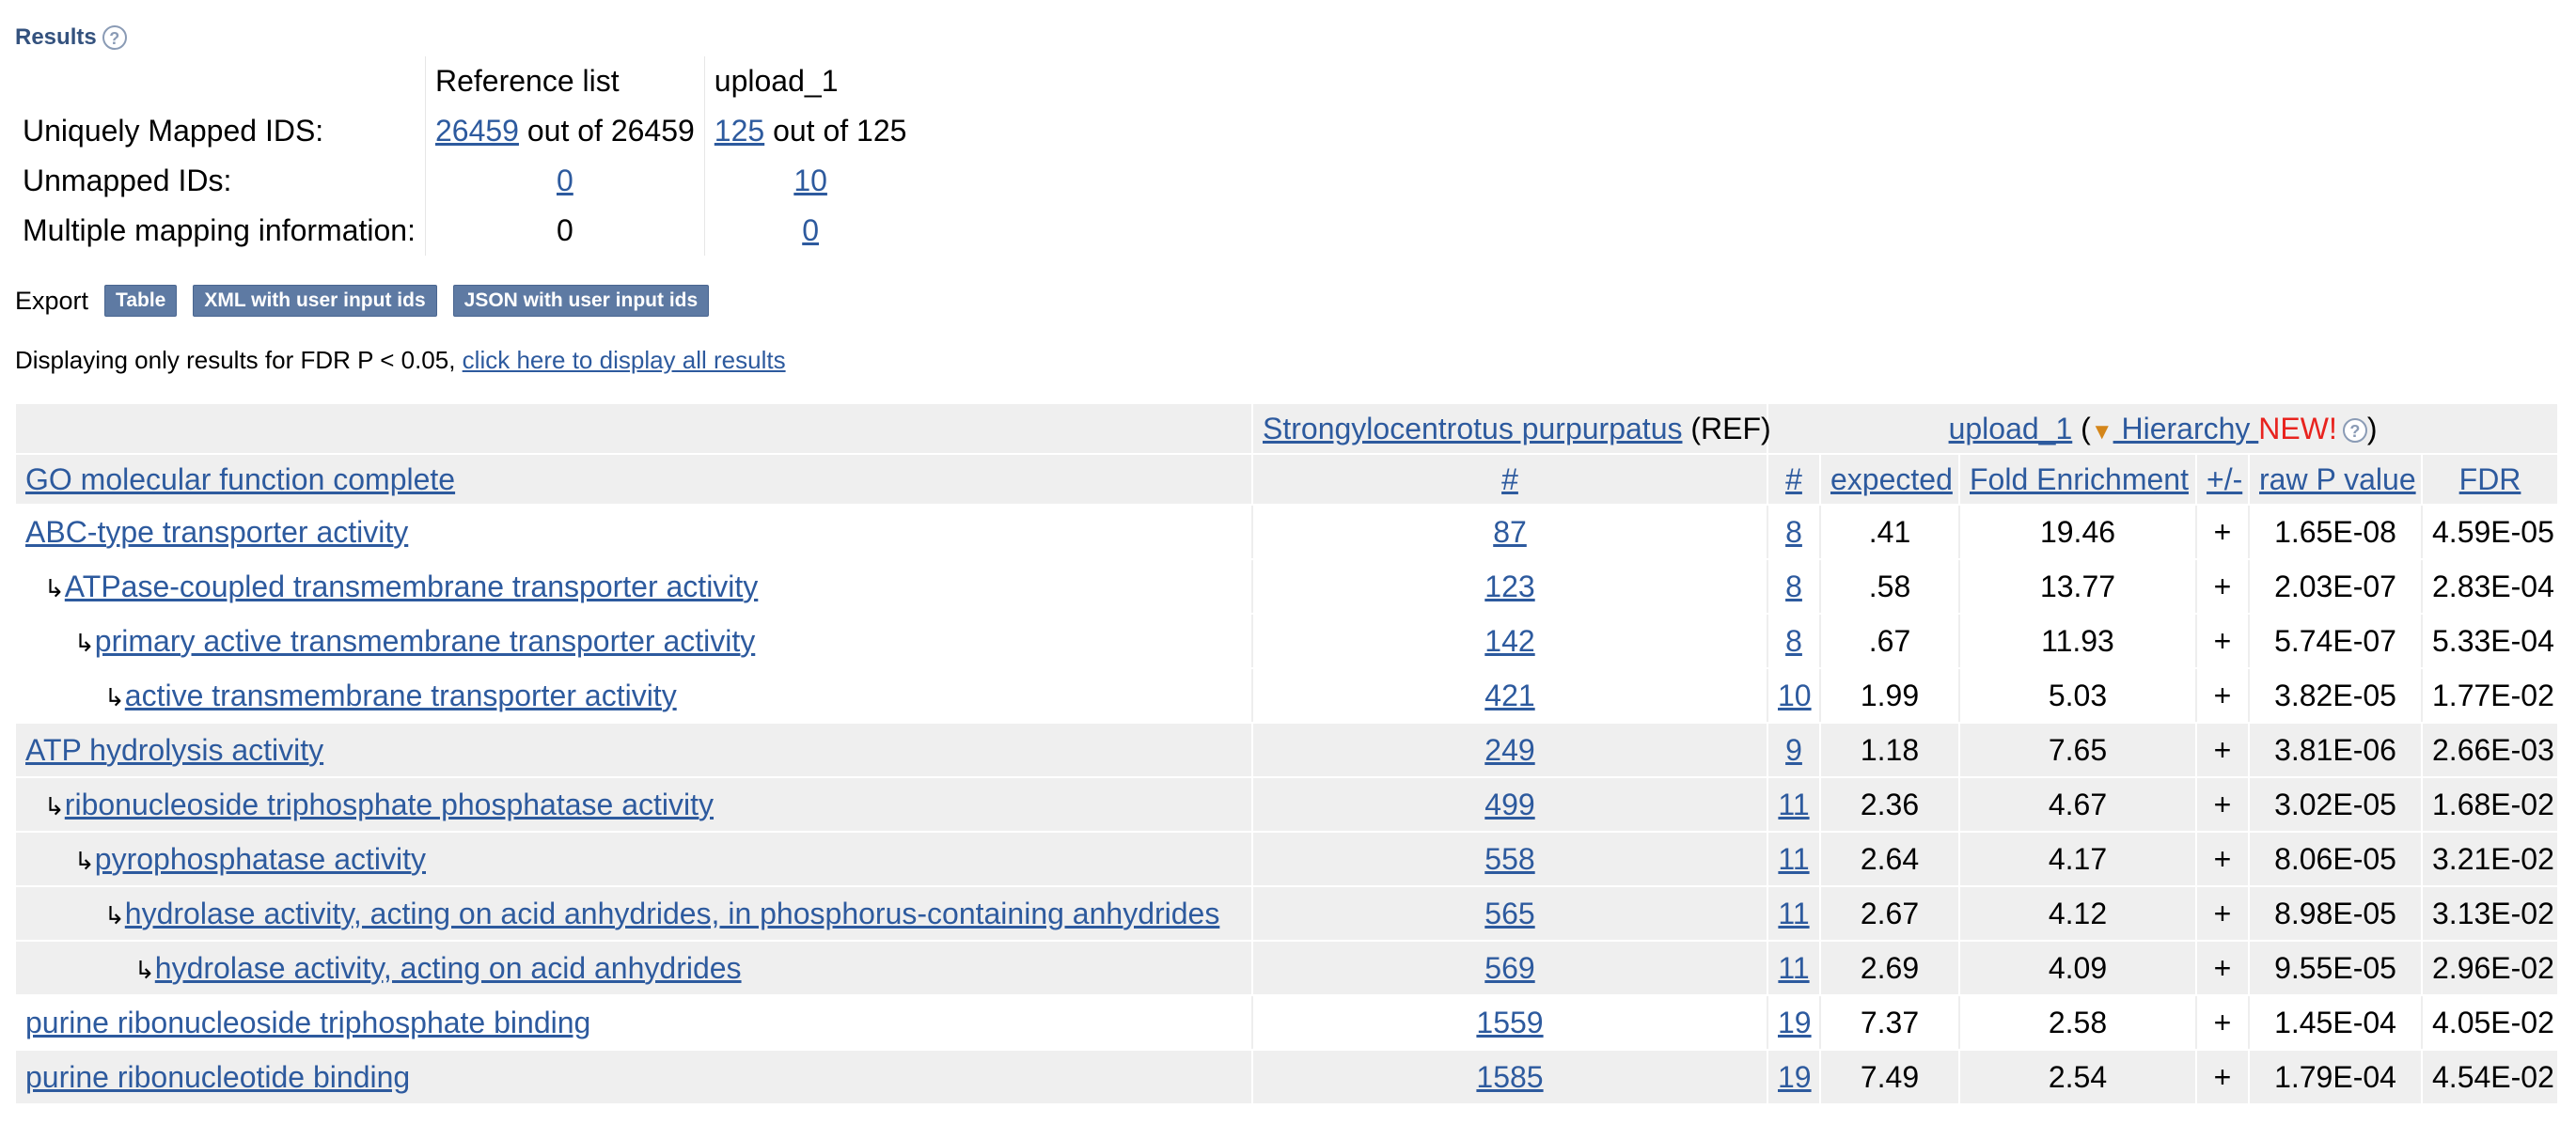  I want to click on triangle-down-icon: ▼, so click(2102, 431).